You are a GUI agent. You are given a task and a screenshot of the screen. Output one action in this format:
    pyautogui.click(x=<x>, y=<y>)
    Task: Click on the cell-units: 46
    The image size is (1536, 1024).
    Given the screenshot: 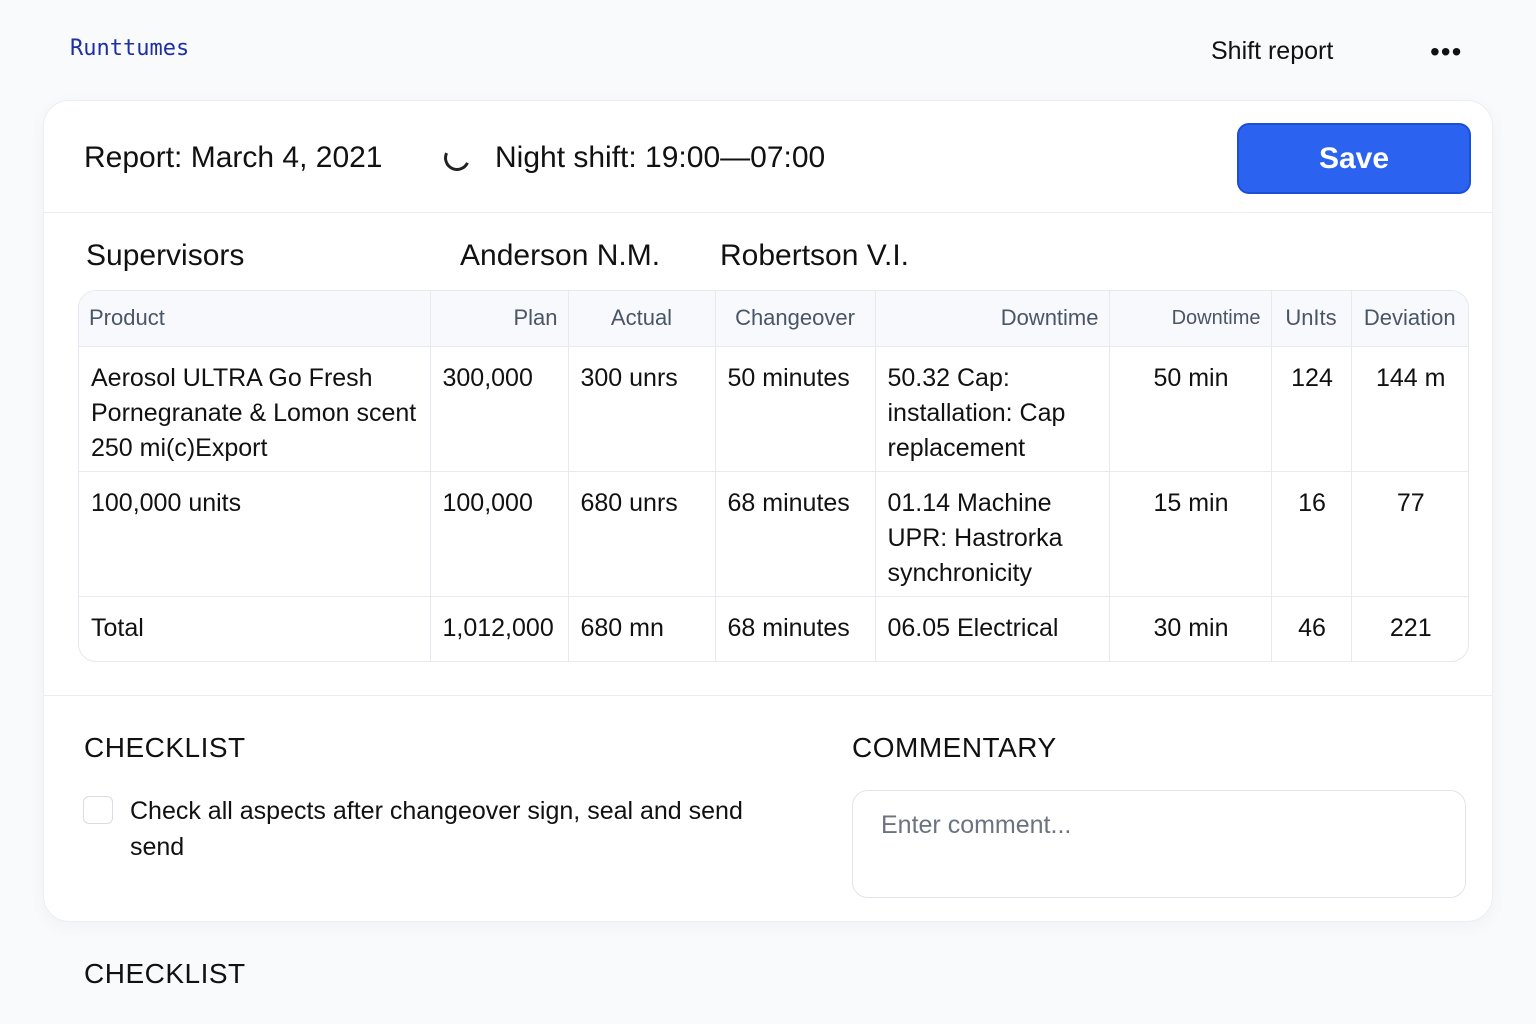 What is the action you would take?
    pyautogui.click(x=1311, y=628)
    